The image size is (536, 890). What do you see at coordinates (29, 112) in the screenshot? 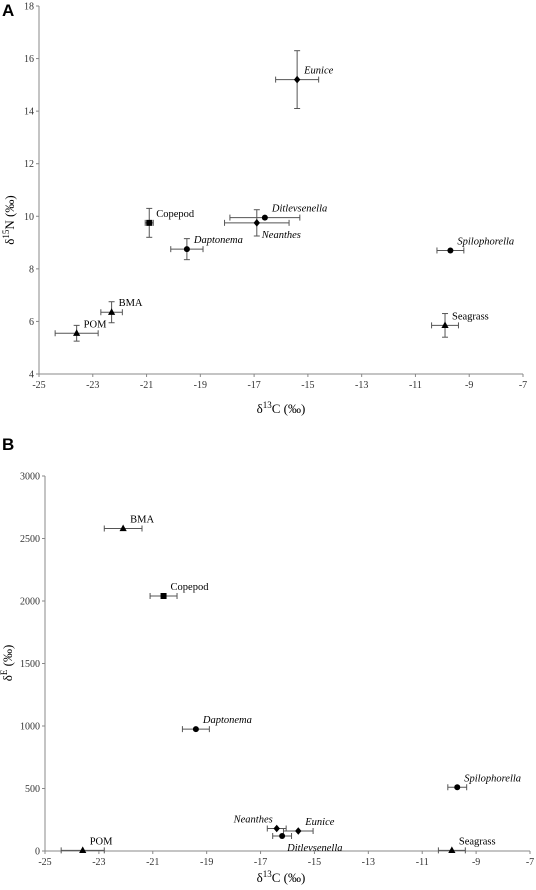
I see `panel-a-y-tick-label: 14` at bounding box center [29, 112].